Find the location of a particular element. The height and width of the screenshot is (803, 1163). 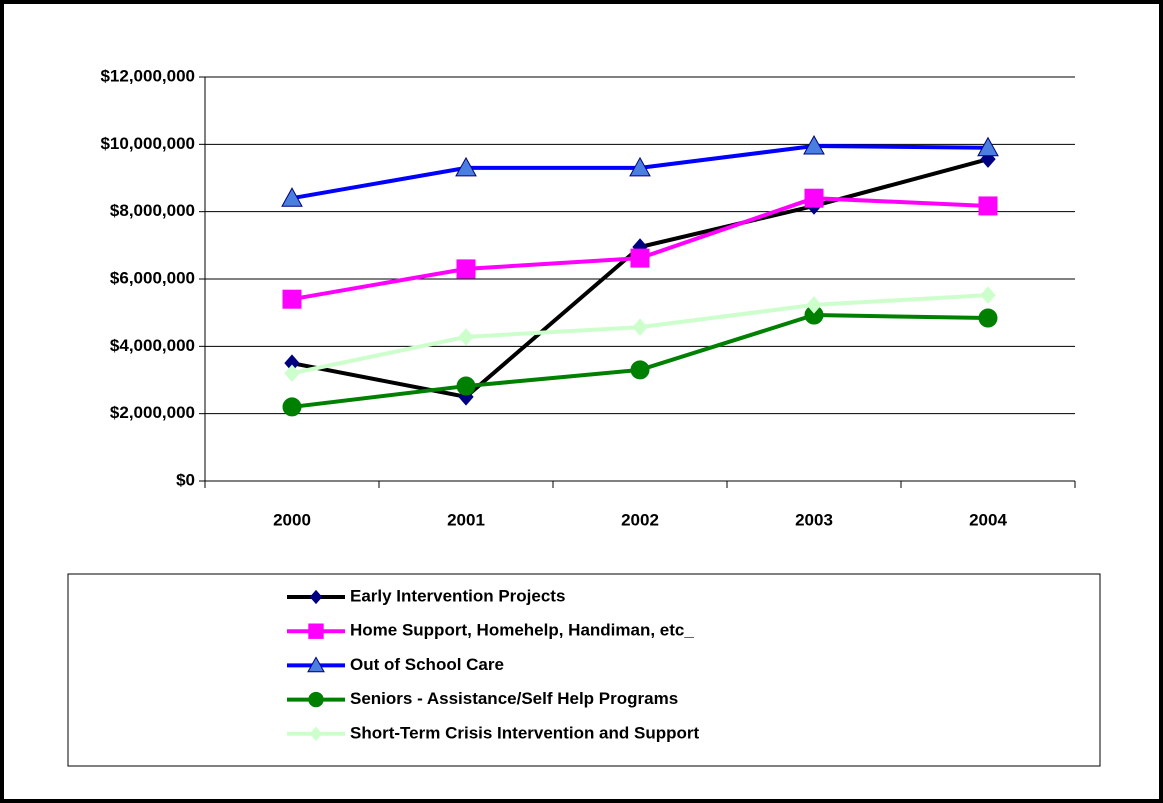

y-tick-label: $12,000,000 is located at coordinates (147, 75).